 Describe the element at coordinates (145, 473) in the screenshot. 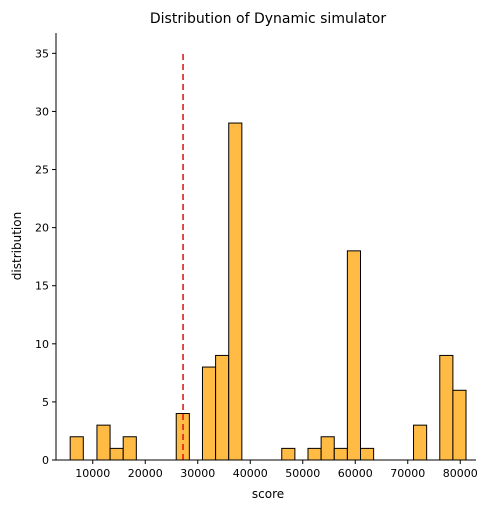

I see `x-tick-label: 20000` at that location.